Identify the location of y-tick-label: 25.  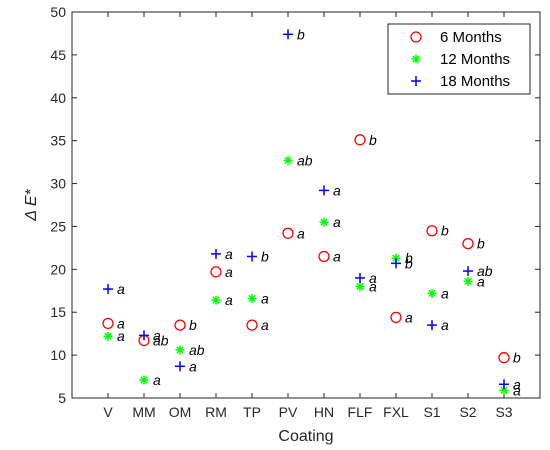
(58, 226).